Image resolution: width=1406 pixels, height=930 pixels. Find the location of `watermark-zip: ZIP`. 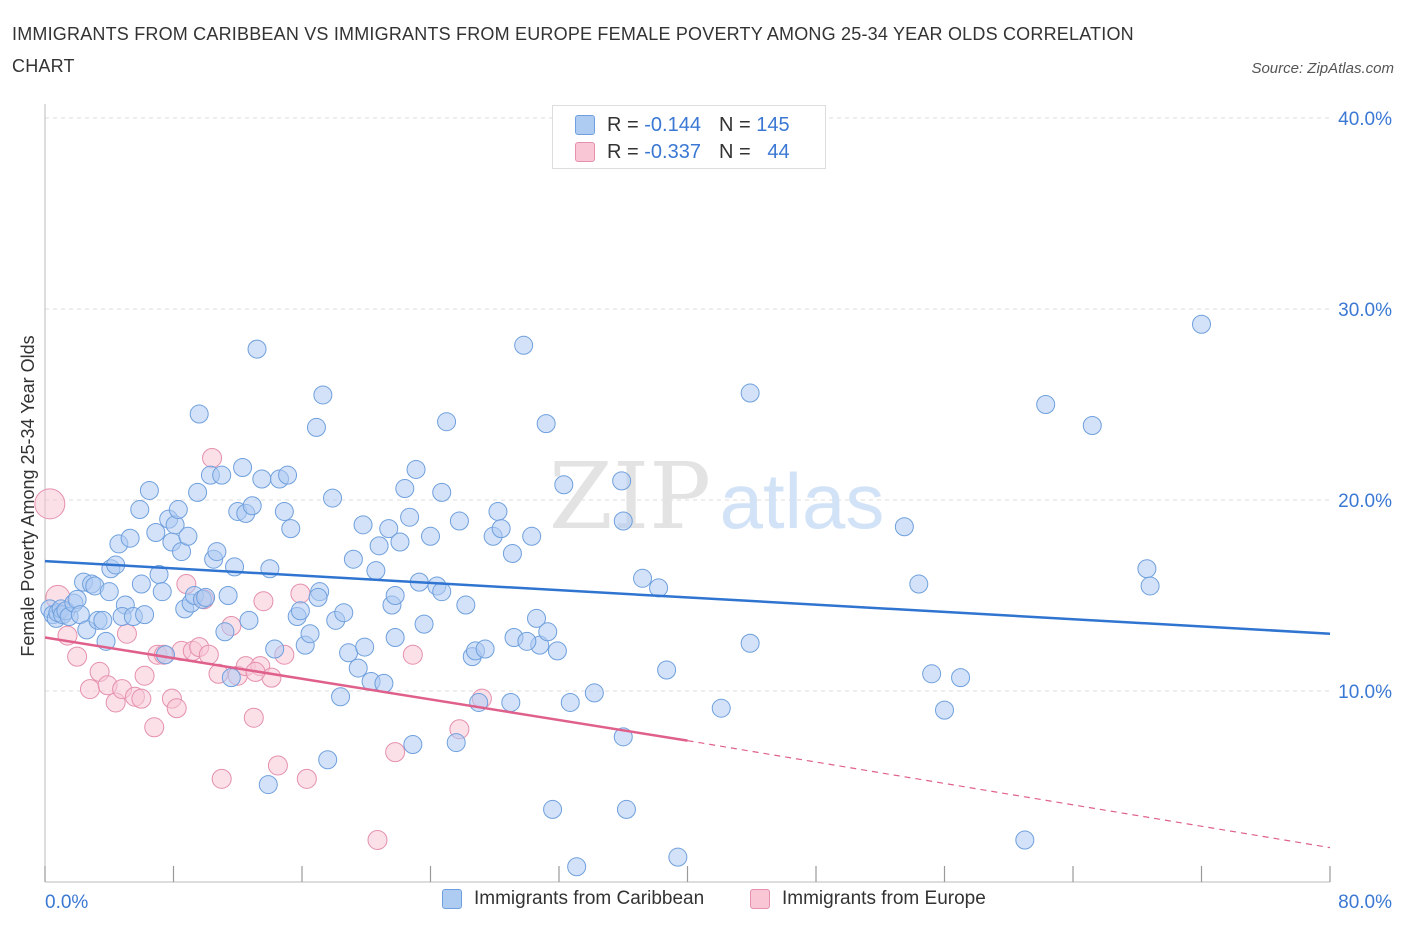

watermark-zip: ZIP is located at coordinates (630, 496).